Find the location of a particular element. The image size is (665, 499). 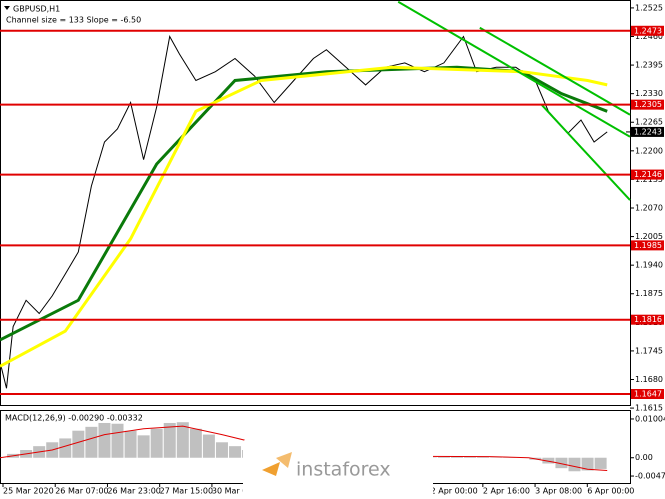

last-price-label: 1.2243 is located at coordinates (648, 131).